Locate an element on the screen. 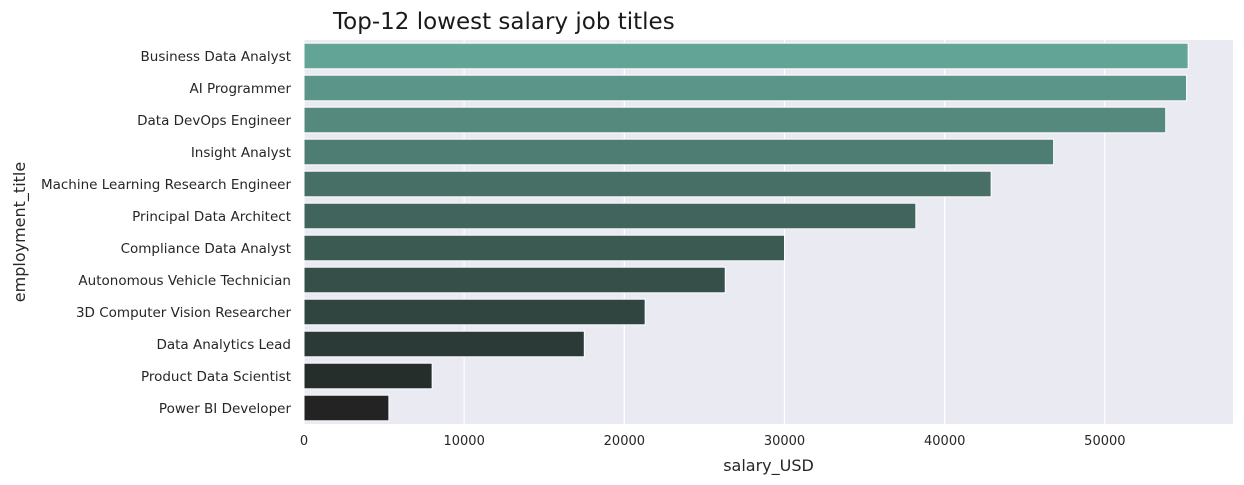 This screenshot has height=485, width=1244. x-tick-labels: 0 10000 20000 30000 40000 50000 is located at coordinates (713, 441).